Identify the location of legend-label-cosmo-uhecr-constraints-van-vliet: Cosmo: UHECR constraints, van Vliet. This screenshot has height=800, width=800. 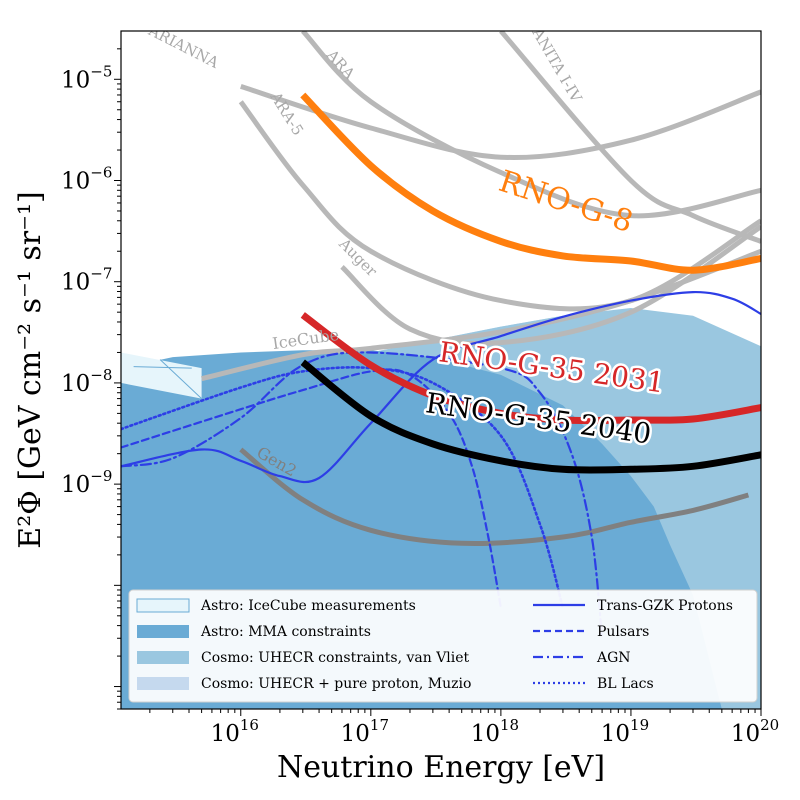
(335, 658).